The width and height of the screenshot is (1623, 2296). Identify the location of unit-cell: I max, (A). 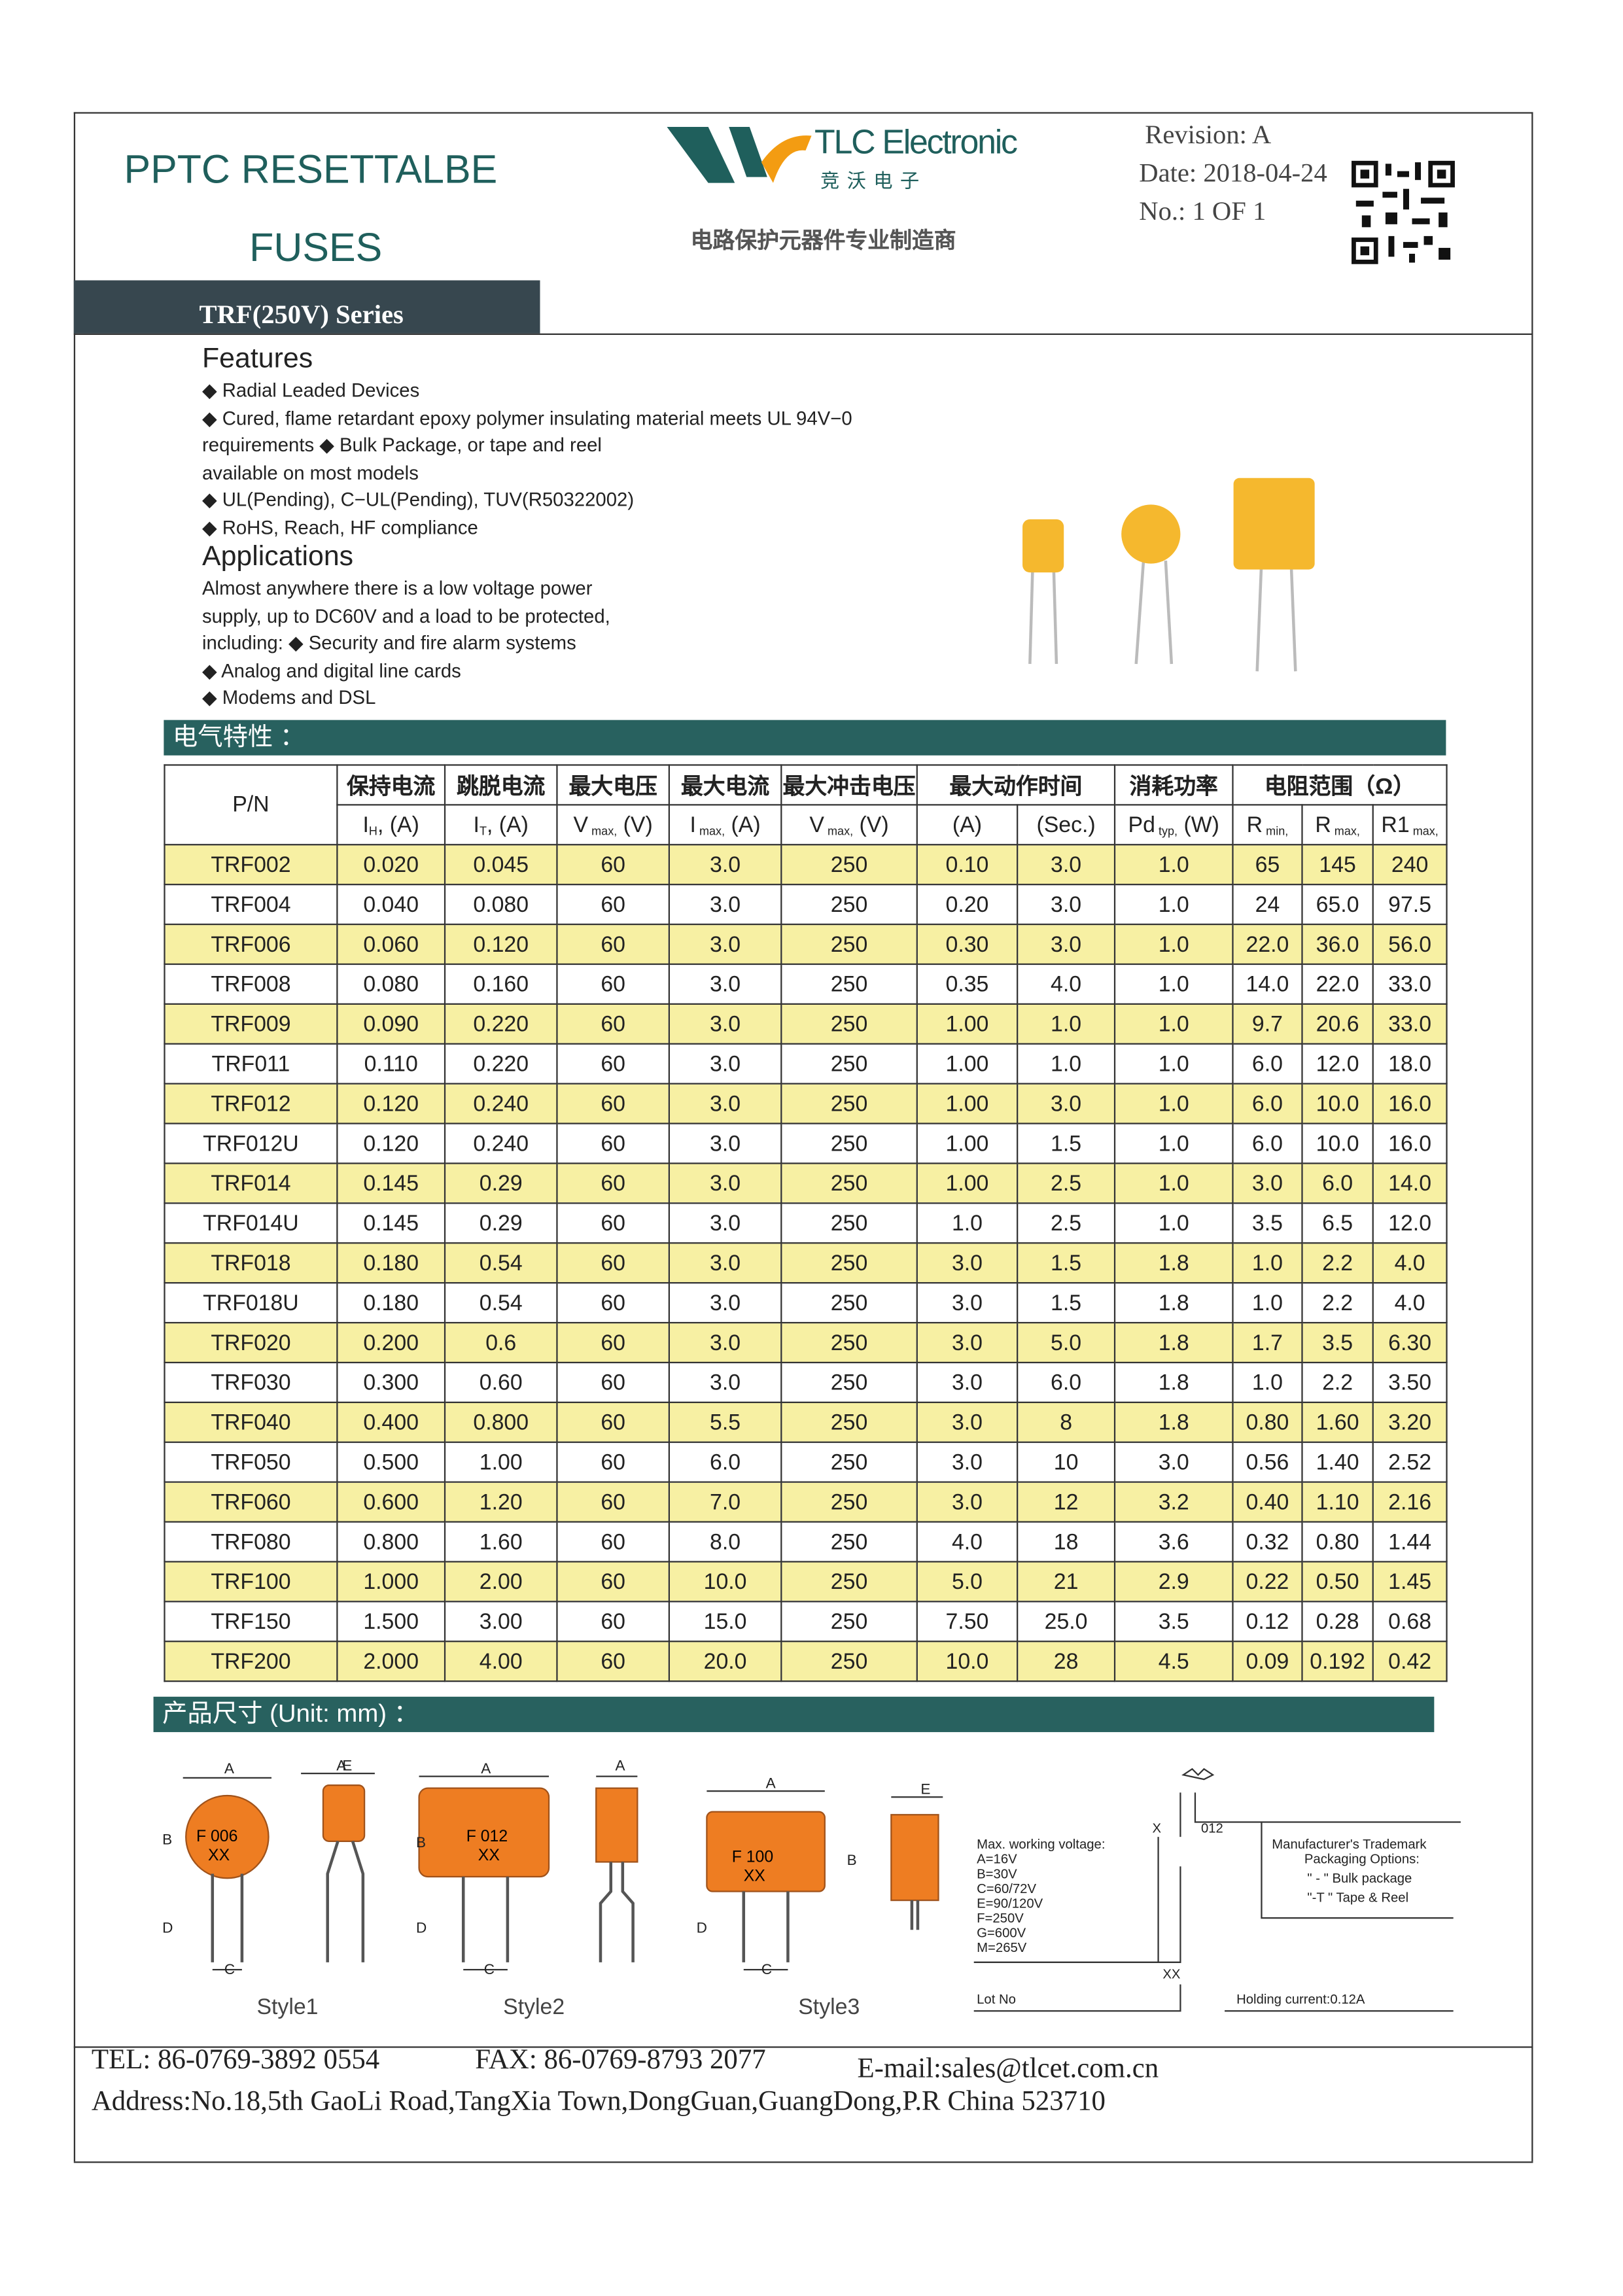
(725, 825).